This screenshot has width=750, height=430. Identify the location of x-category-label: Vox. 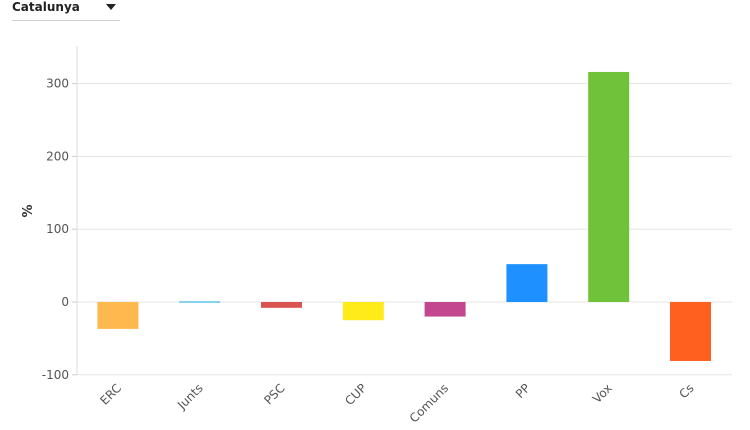
(602, 393).